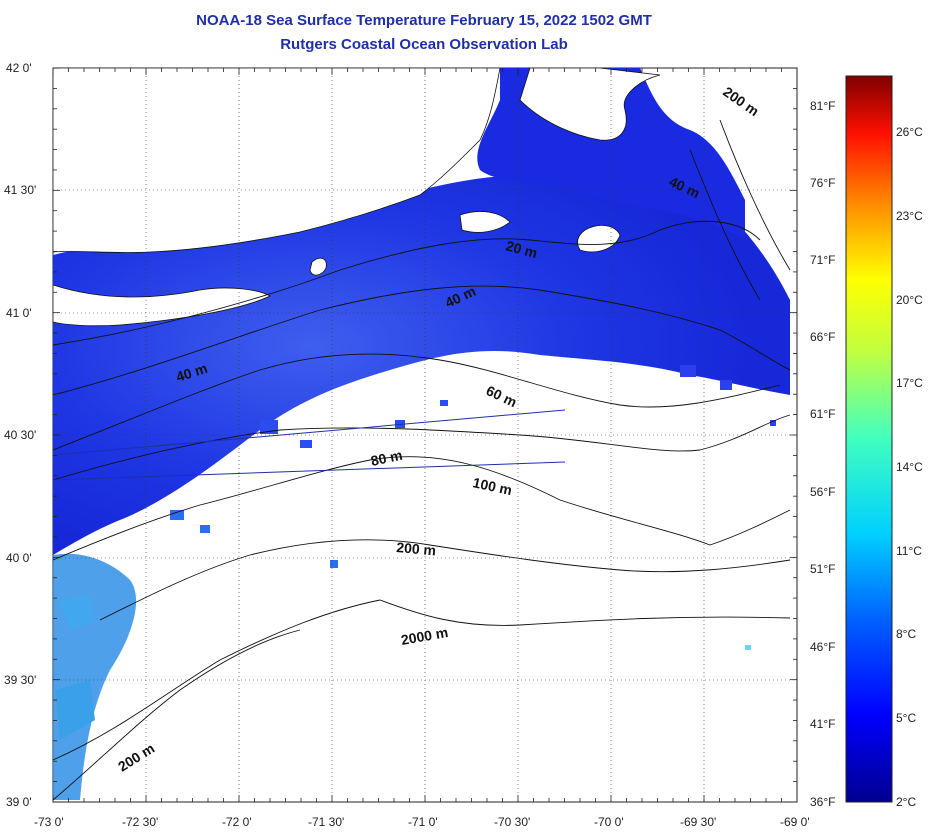 The height and width of the screenshot is (832, 928). I want to click on lon-label: -70 0', so click(609, 822).